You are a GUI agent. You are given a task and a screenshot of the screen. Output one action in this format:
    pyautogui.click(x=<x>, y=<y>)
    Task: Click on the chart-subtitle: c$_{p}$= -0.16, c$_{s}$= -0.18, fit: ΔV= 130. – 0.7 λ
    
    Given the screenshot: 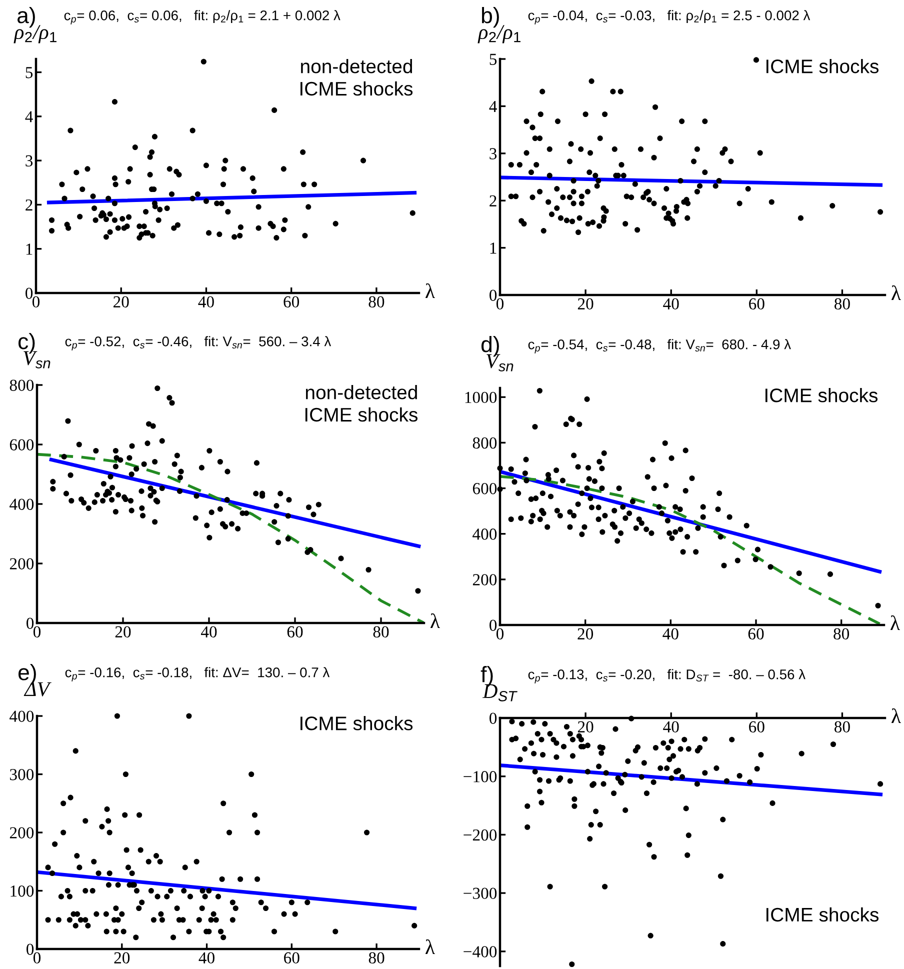 What is the action you would take?
    pyautogui.click(x=197, y=674)
    